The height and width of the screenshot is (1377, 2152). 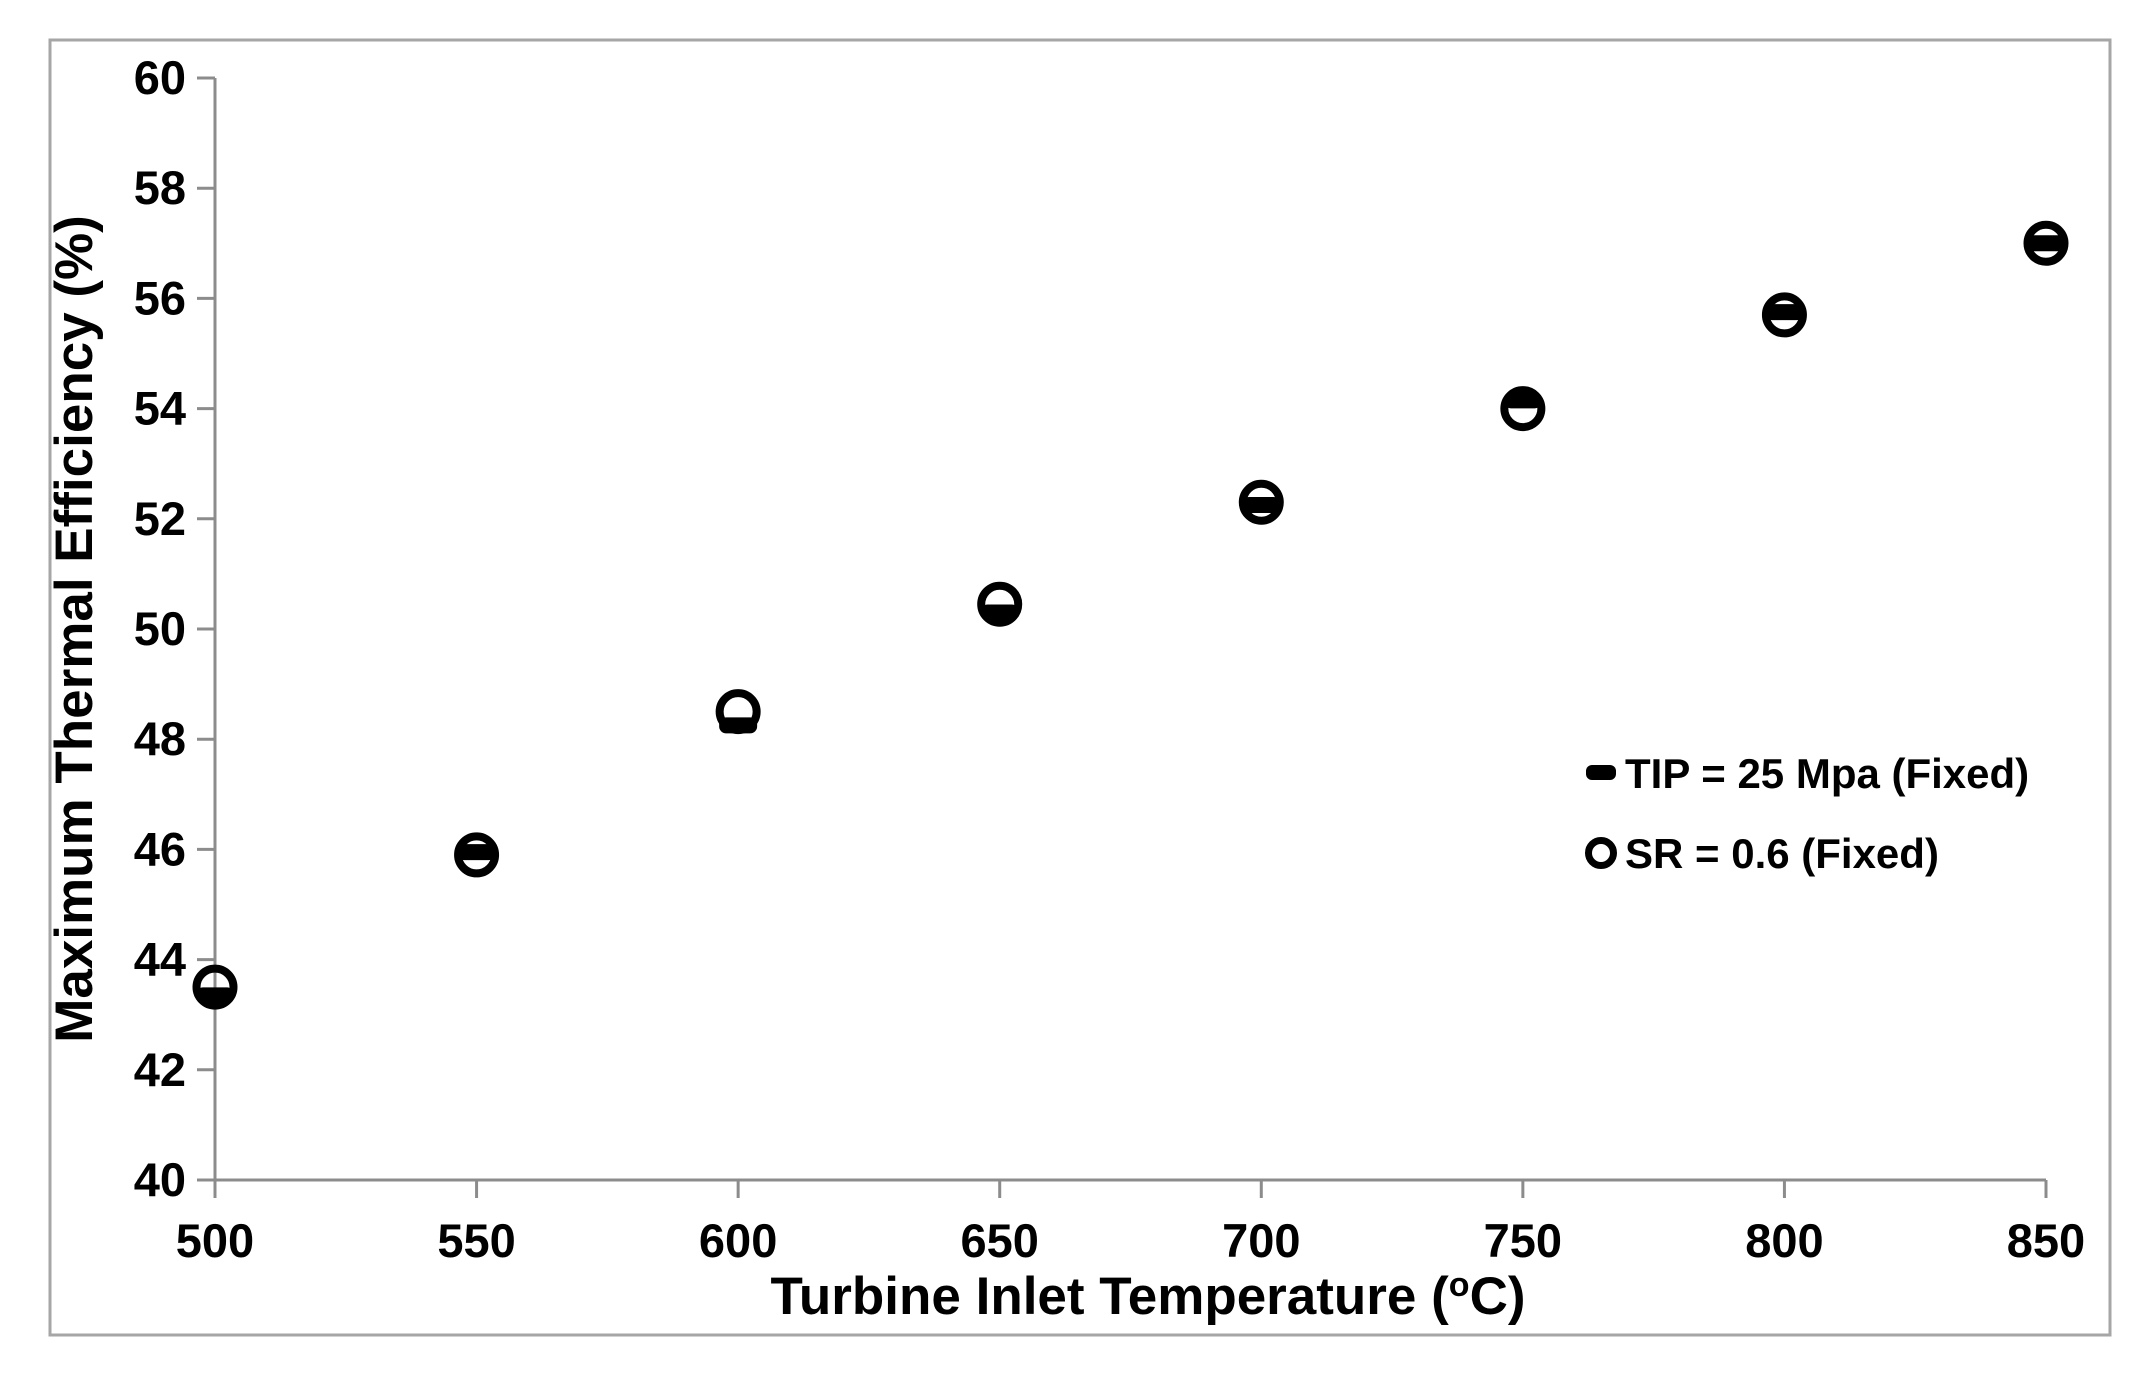 I want to click on x-axis-title: Turbine Inlet Temperature (oC), so click(x=1147, y=1296).